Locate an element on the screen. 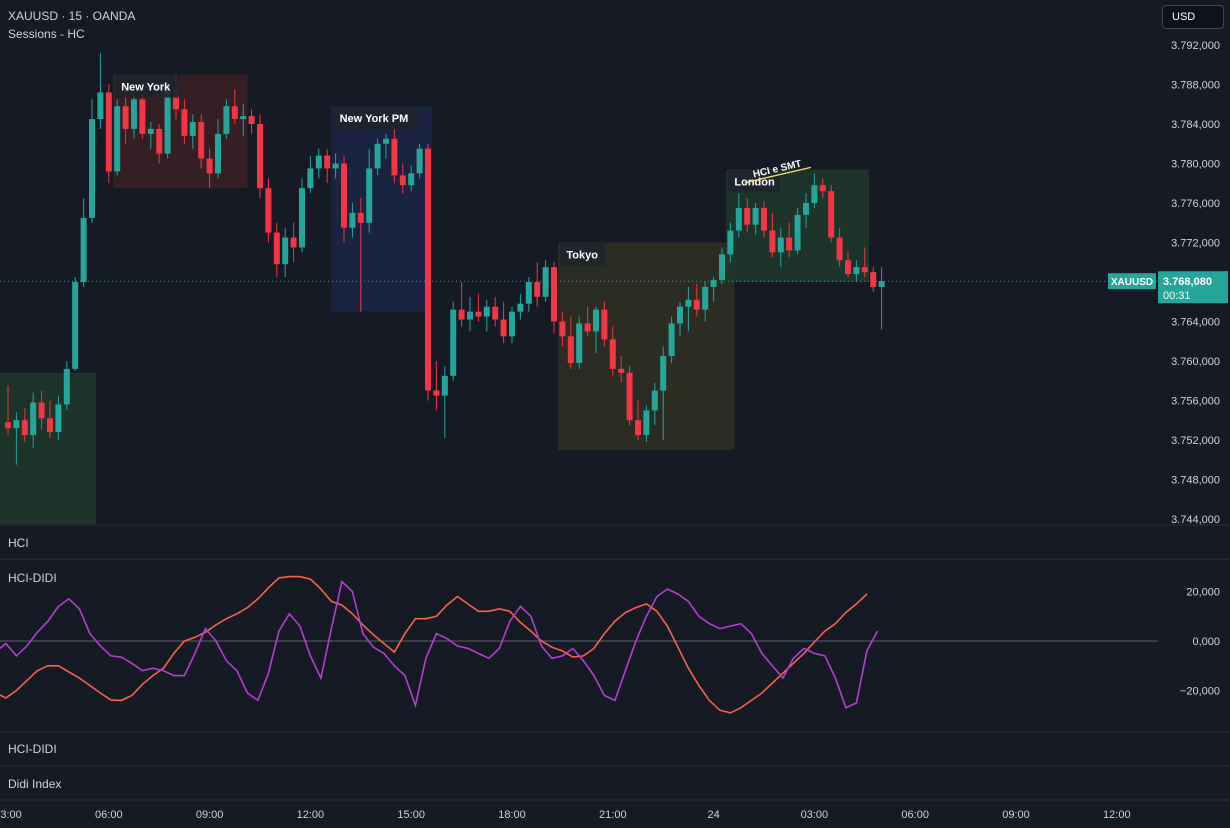 The image size is (1230, 828). price-tick-label: 3.744,000 is located at coordinates (1195, 520).